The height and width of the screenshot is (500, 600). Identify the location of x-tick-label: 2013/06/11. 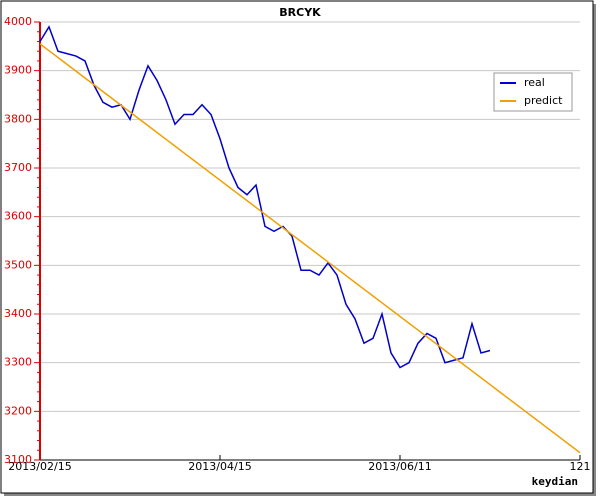
(399, 466).